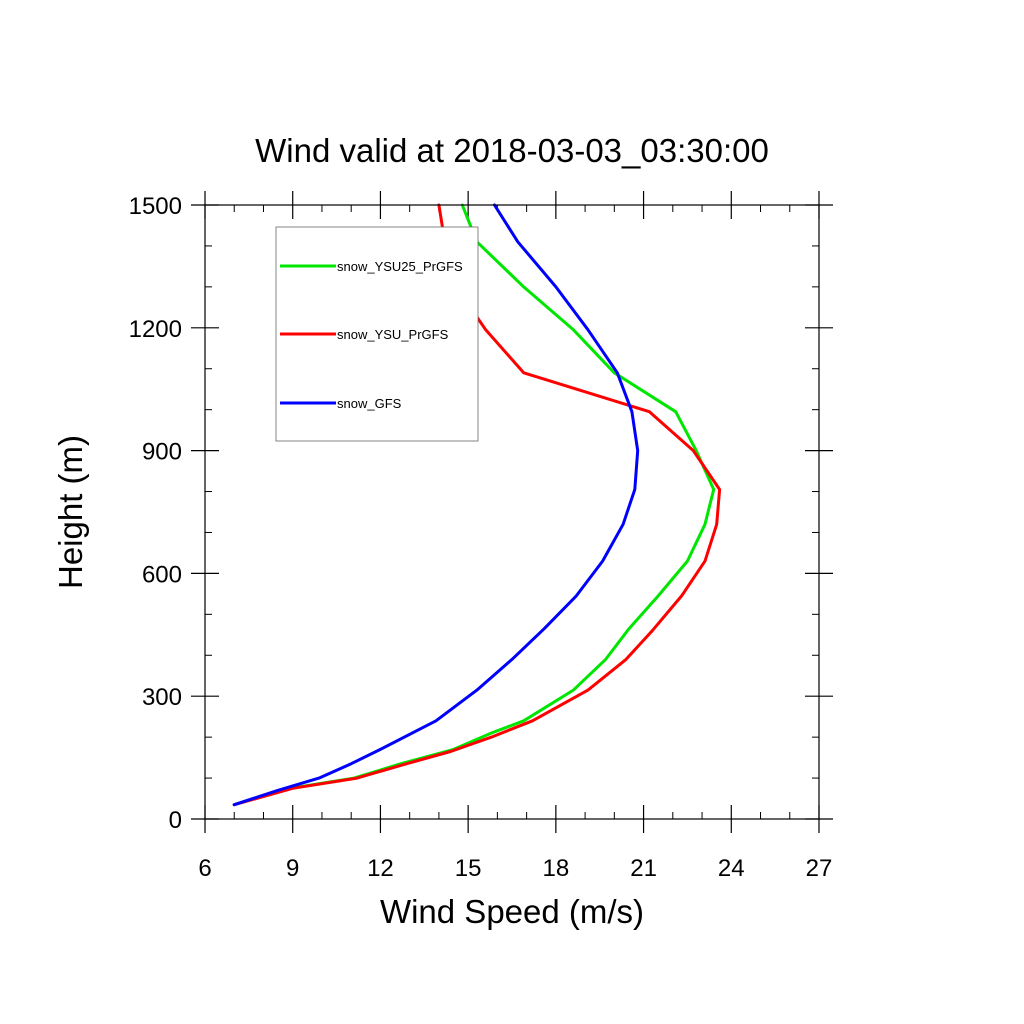 The height and width of the screenshot is (1024, 1024). What do you see at coordinates (70, 512) in the screenshot?
I see `y-axis-label: Height (m)` at bounding box center [70, 512].